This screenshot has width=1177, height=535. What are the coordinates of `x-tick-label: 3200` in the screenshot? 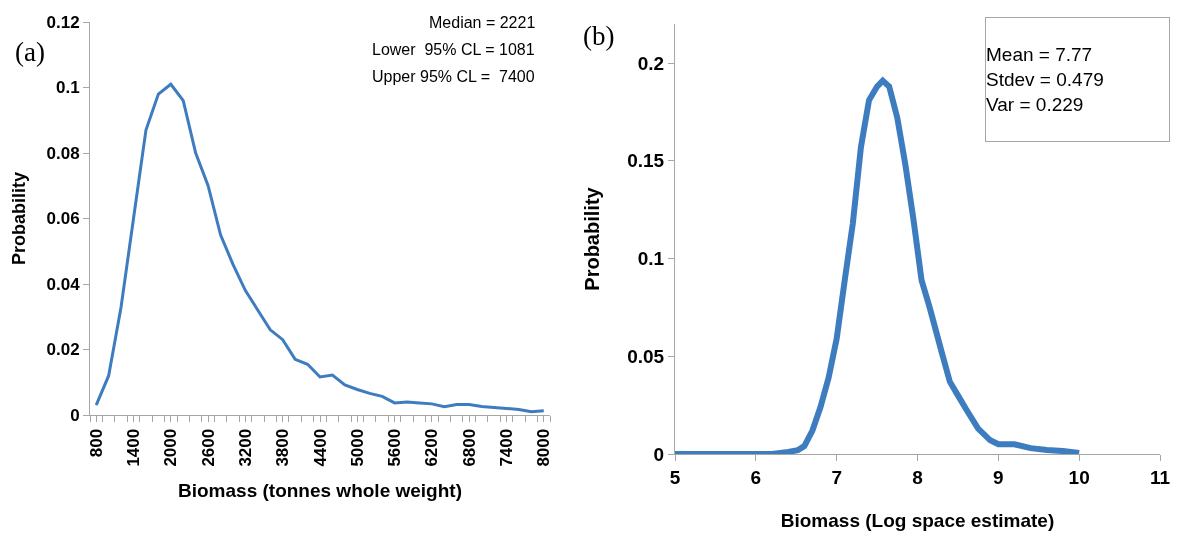 It's located at (245, 447).